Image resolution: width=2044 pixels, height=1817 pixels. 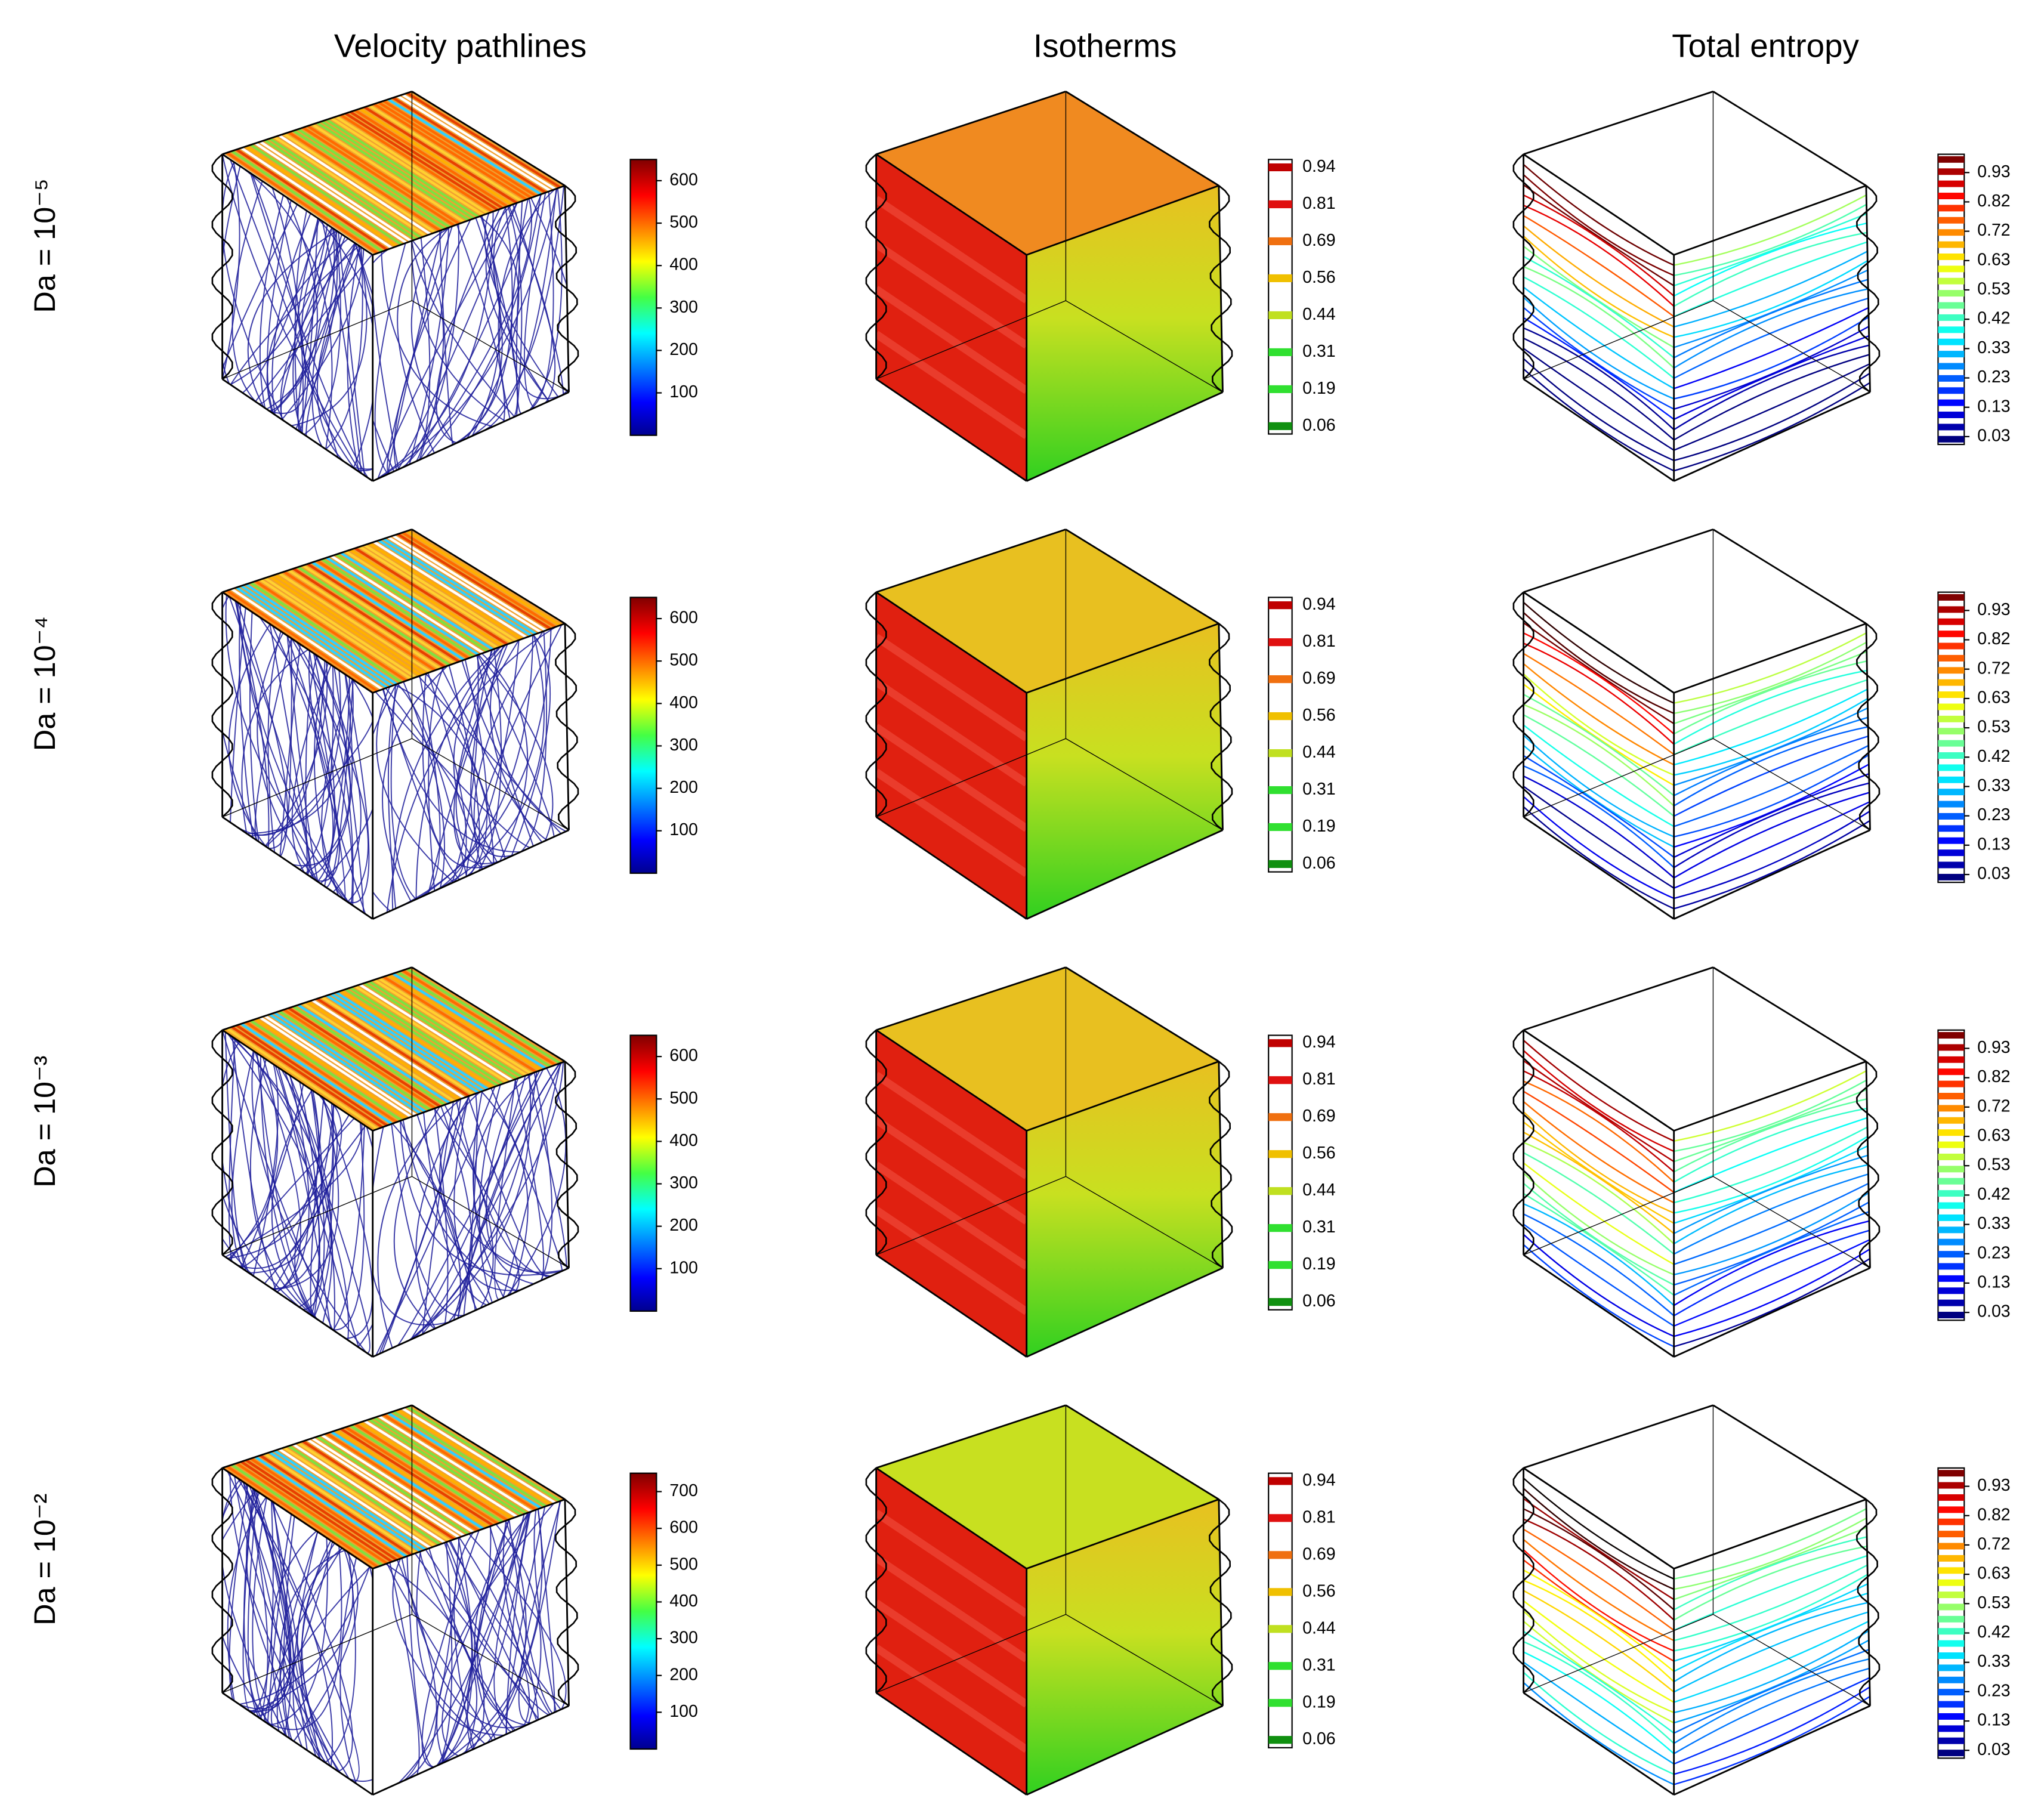 What do you see at coordinates (1994, 1252) in the screenshot?
I see `colorbar-tick-label: 0.23` at bounding box center [1994, 1252].